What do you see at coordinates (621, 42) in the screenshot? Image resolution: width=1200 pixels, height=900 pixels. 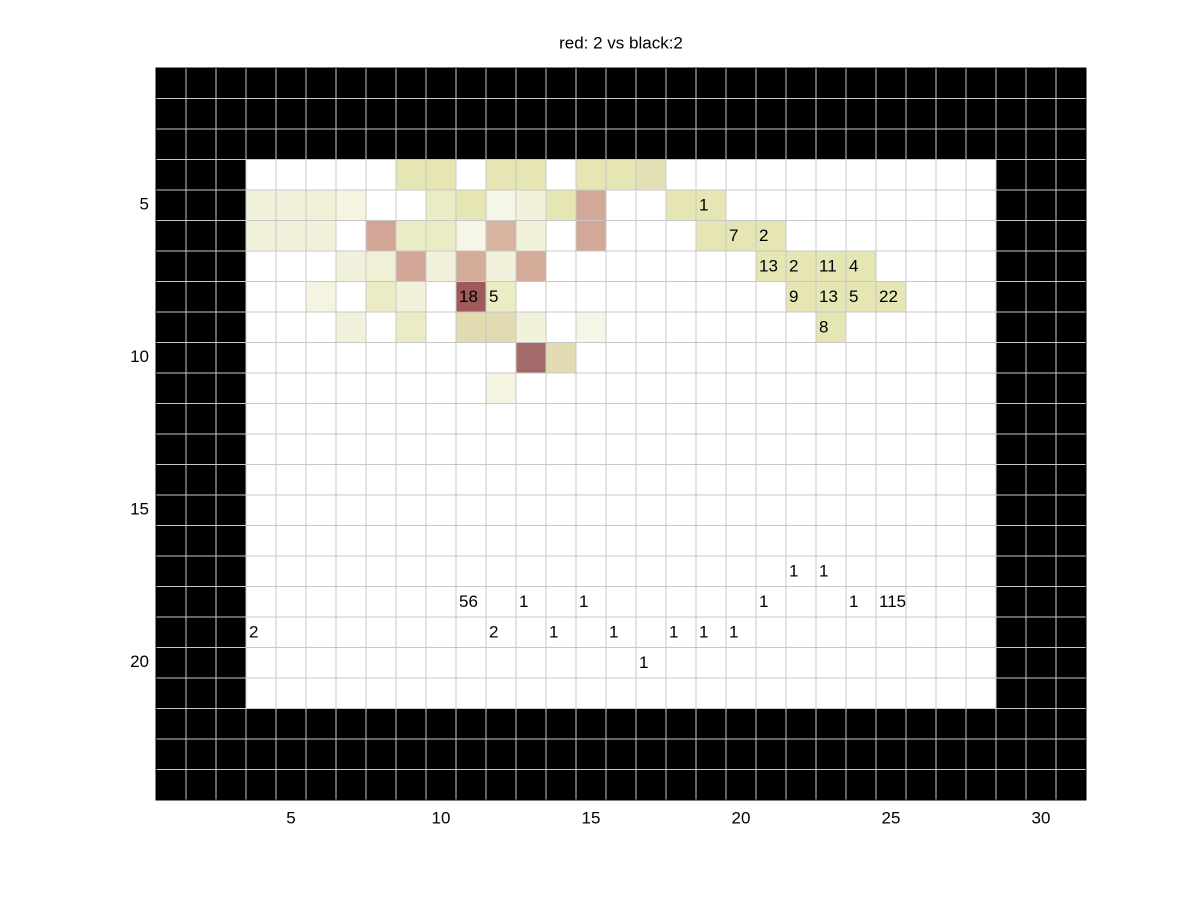 I see `chart-title: red: 2 vs black:2` at bounding box center [621, 42].